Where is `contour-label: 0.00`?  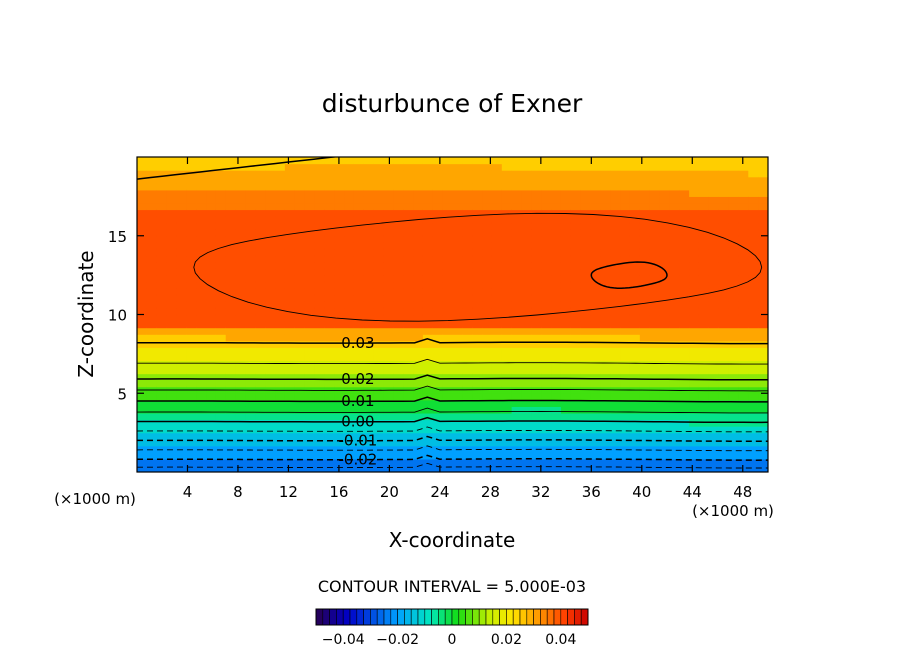
contour-label: 0.00 is located at coordinates (357, 422).